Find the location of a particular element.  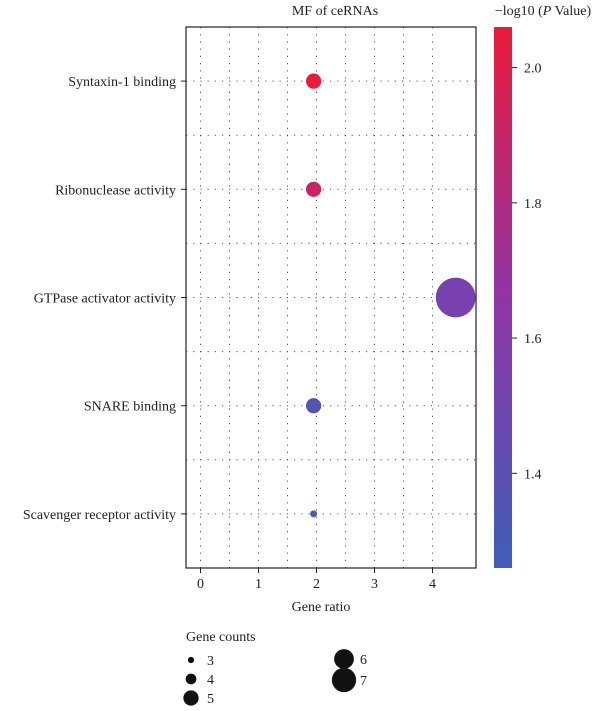

y-category-label: Syntaxin-1 binding is located at coordinates (122, 82).